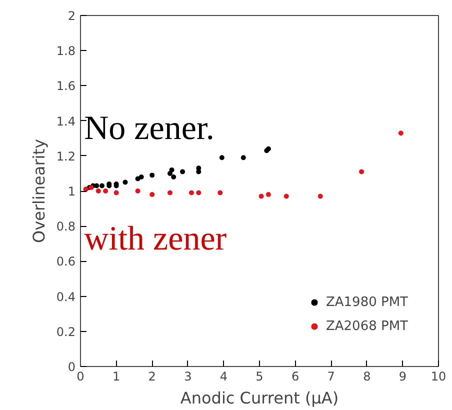  Describe the element at coordinates (260, 377) in the screenshot. I see `x-tick-label: 5` at that location.